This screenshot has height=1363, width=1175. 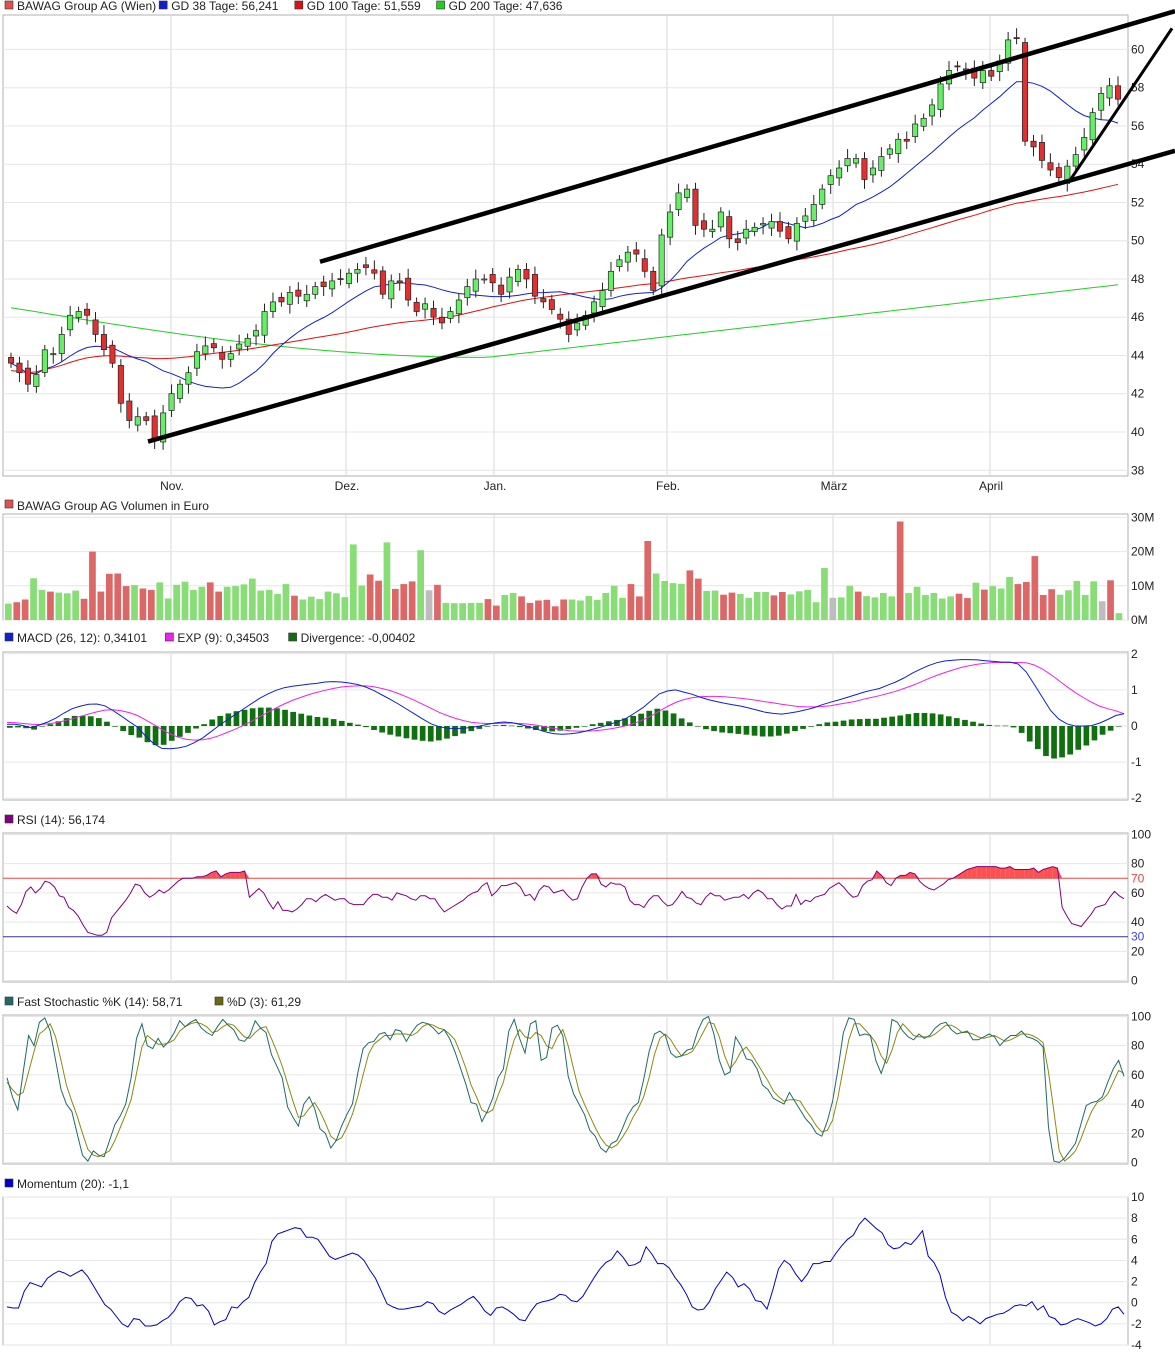 What do you see at coordinates (1134, 1163) in the screenshot?
I see `stoch-ytick-label: 0` at bounding box center [1134, 1163].